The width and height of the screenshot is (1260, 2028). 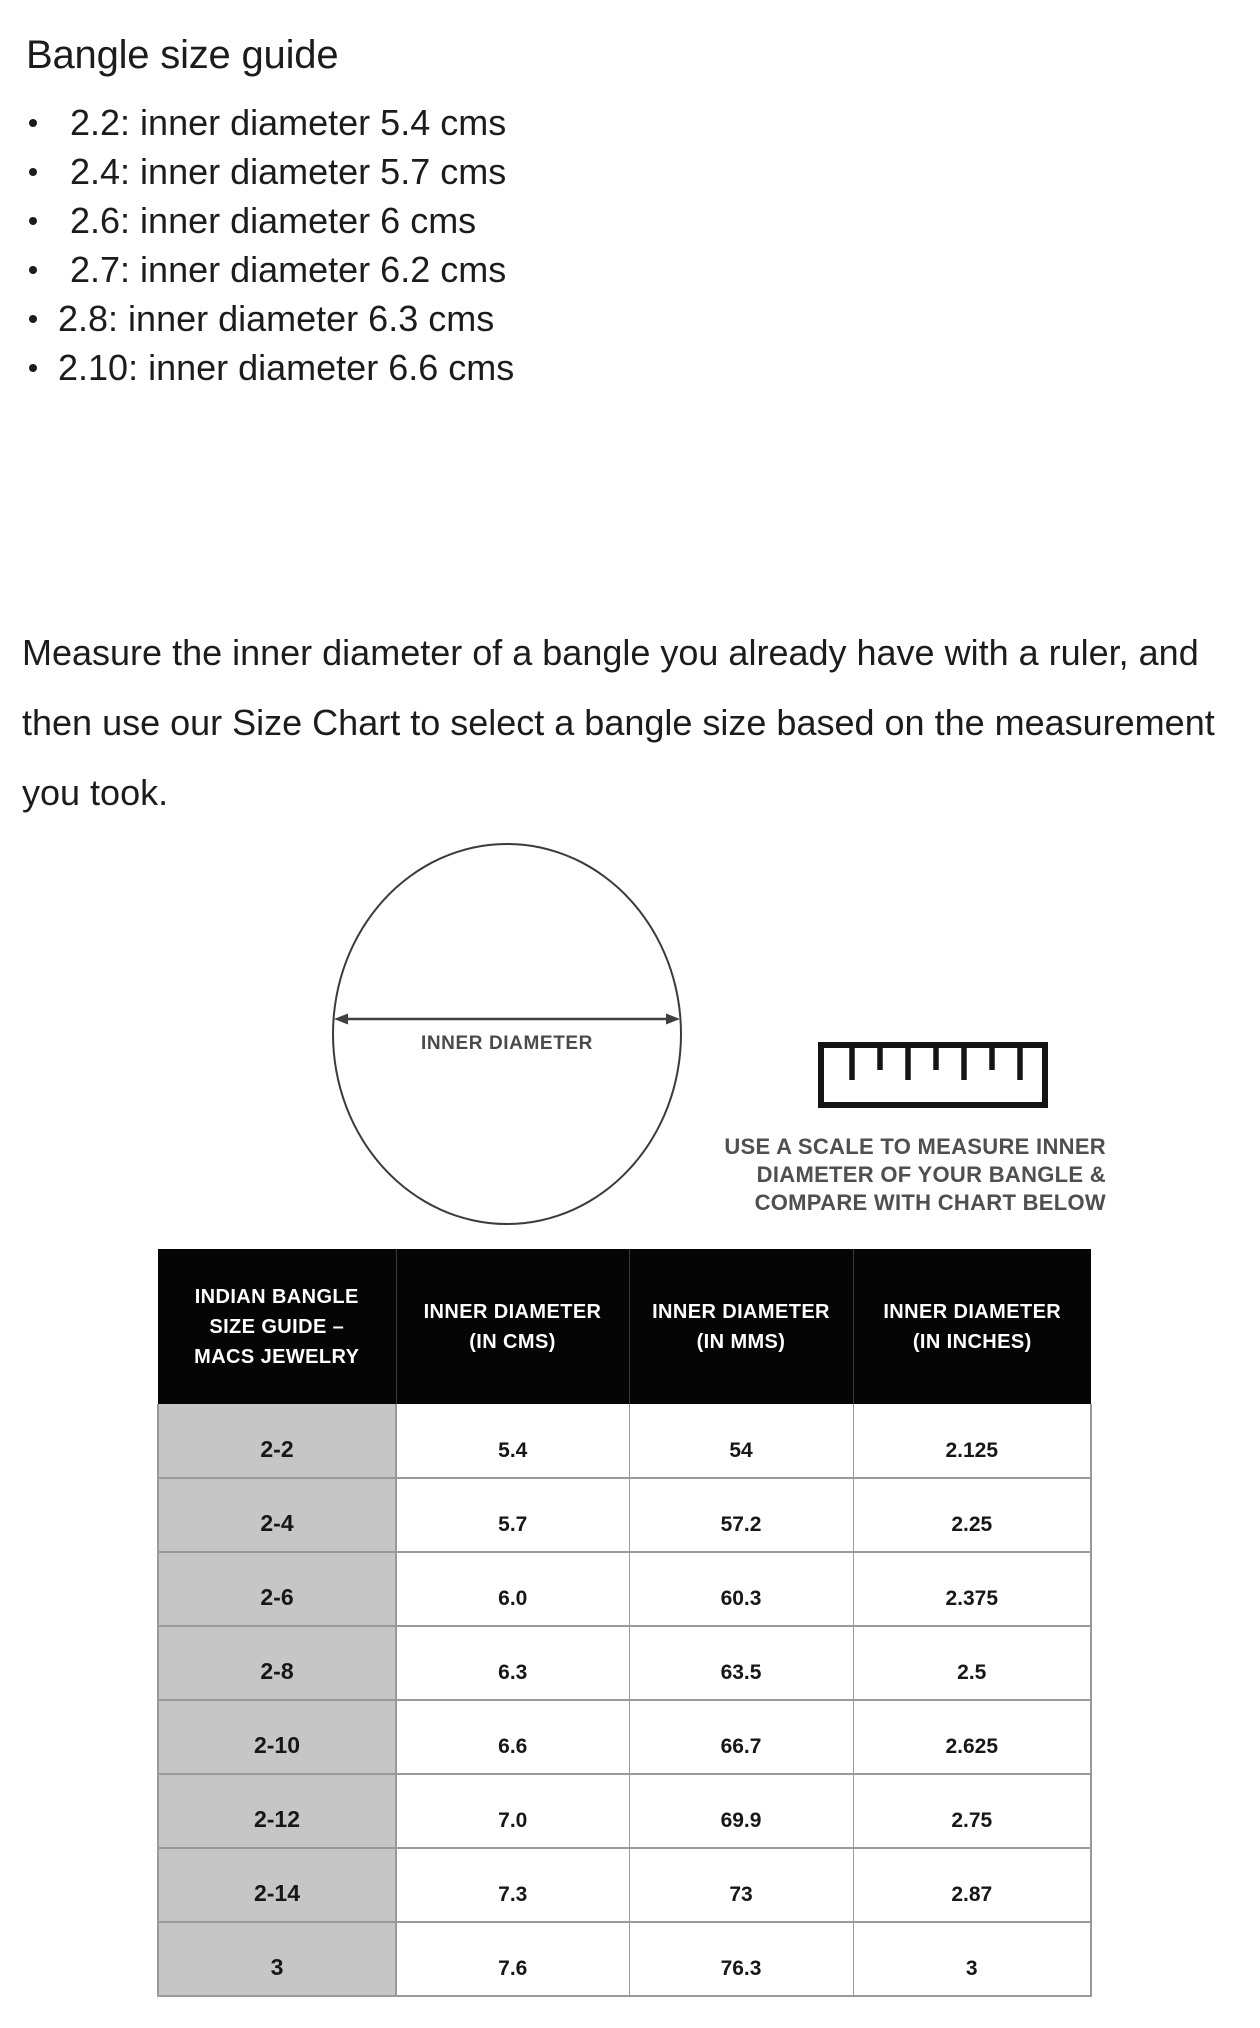 What do you see at coordinates (972, 1515) in the screenshot?
I see `table-cell-value: 2.25` at bounding box center [972, 1515].